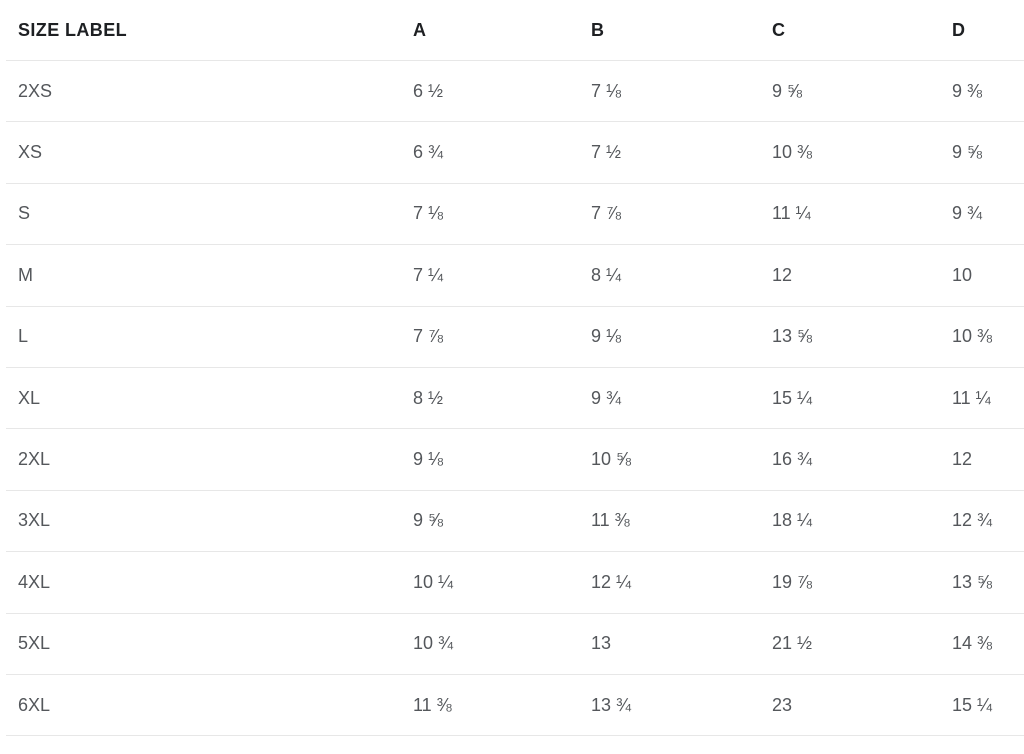 The image size is (1024, 754). I want to click on table-row: 2XL 9 ⅛ 10 ⅝ 16 ¾ 12, so click(515, 459).